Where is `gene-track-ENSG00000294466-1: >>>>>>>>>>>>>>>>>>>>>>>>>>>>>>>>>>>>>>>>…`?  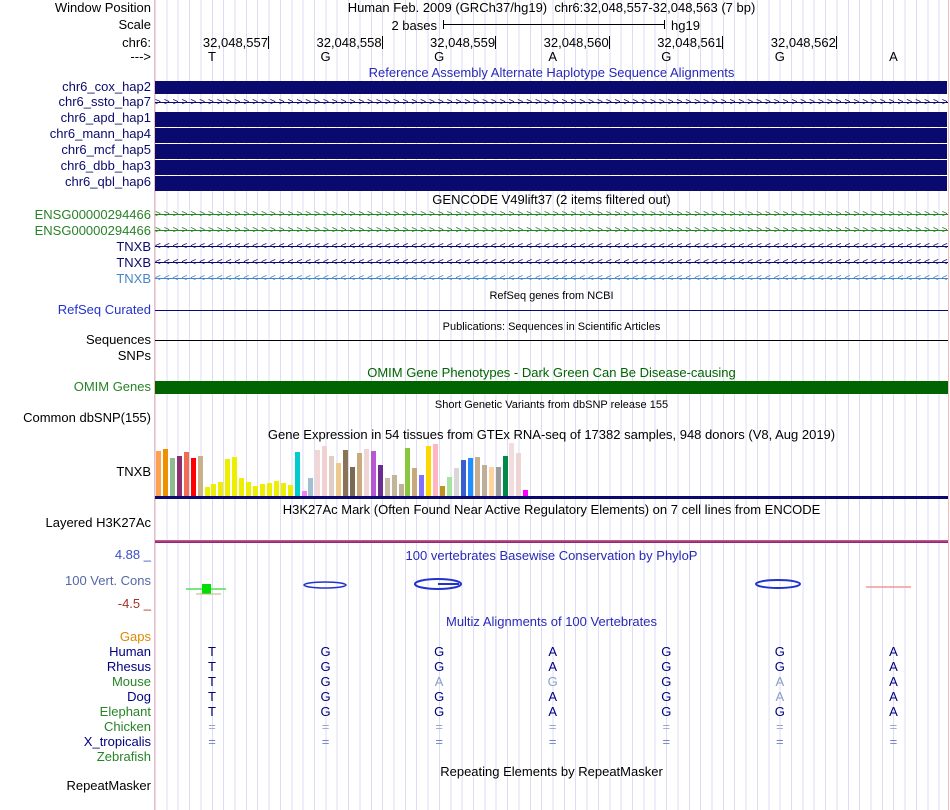 gene-track-ENSG00000294466-1: >>>>>>>>>>>>>>>>>>>>>>>>>>>>>>>>>>>>>>>>… is located at coordinates (551, 230).